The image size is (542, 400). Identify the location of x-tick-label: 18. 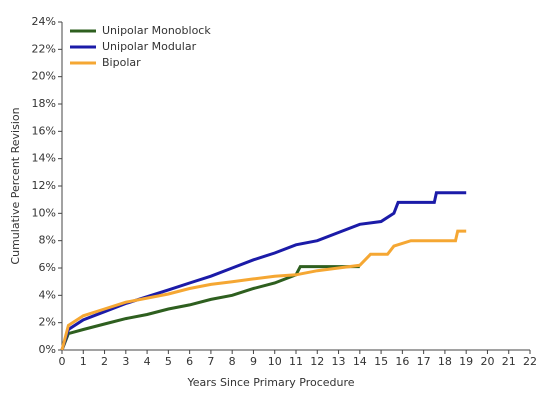
(445, 361).